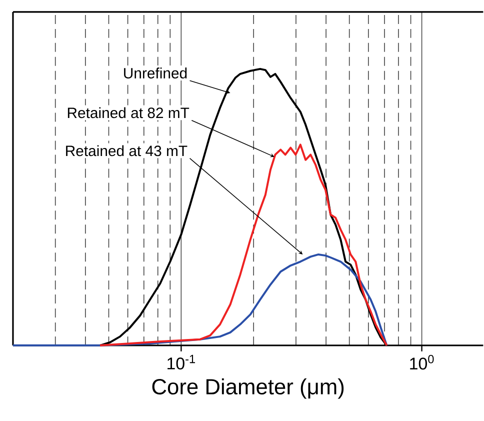 Image resolution: width=484 pixels, height=421 pixels. Describe the element at coordinates (129, 112) in the screenshot. I see `annotation: Retained at 82 mT` at that location.